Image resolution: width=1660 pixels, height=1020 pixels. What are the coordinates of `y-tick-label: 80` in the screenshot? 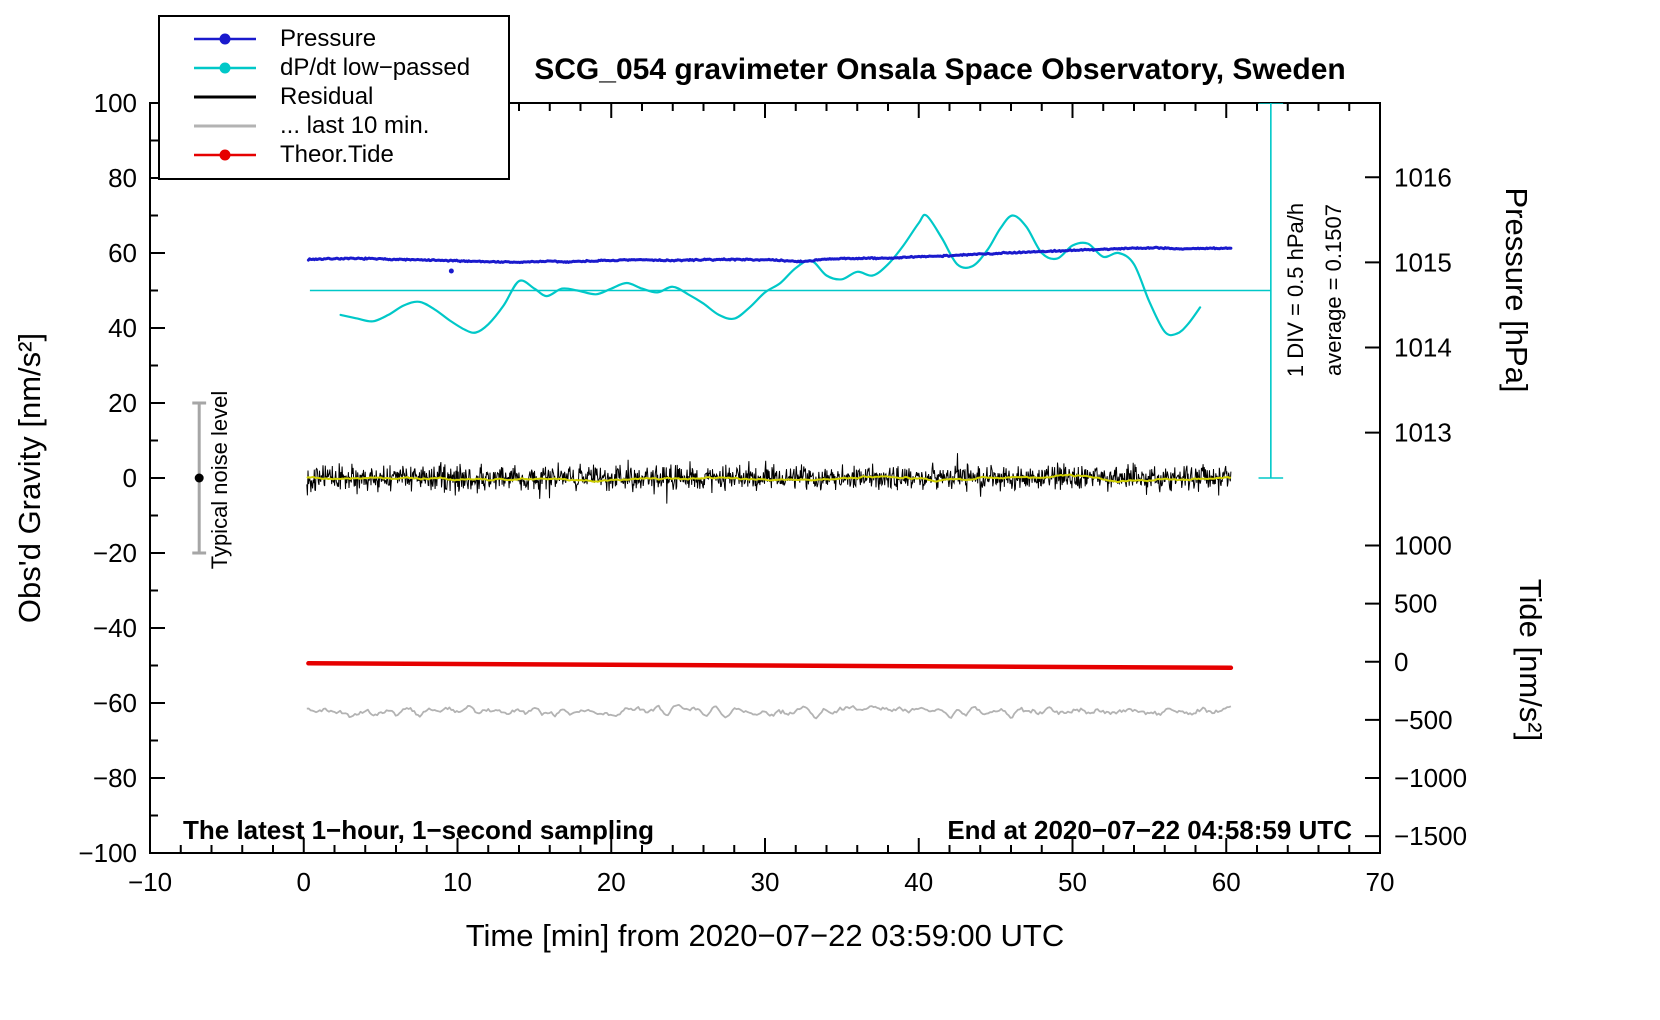 It's located at (122, 178).